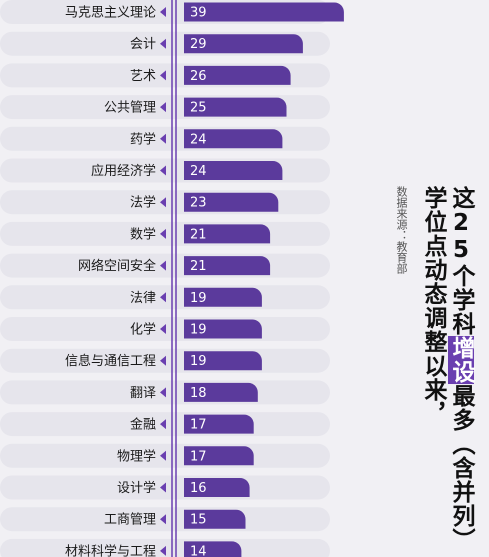  What do you see at coordinates (433, 306) in the screenshot?
I see `chart-title-part2: 学位点动态调整以来，` at bounding box center [433, 306].